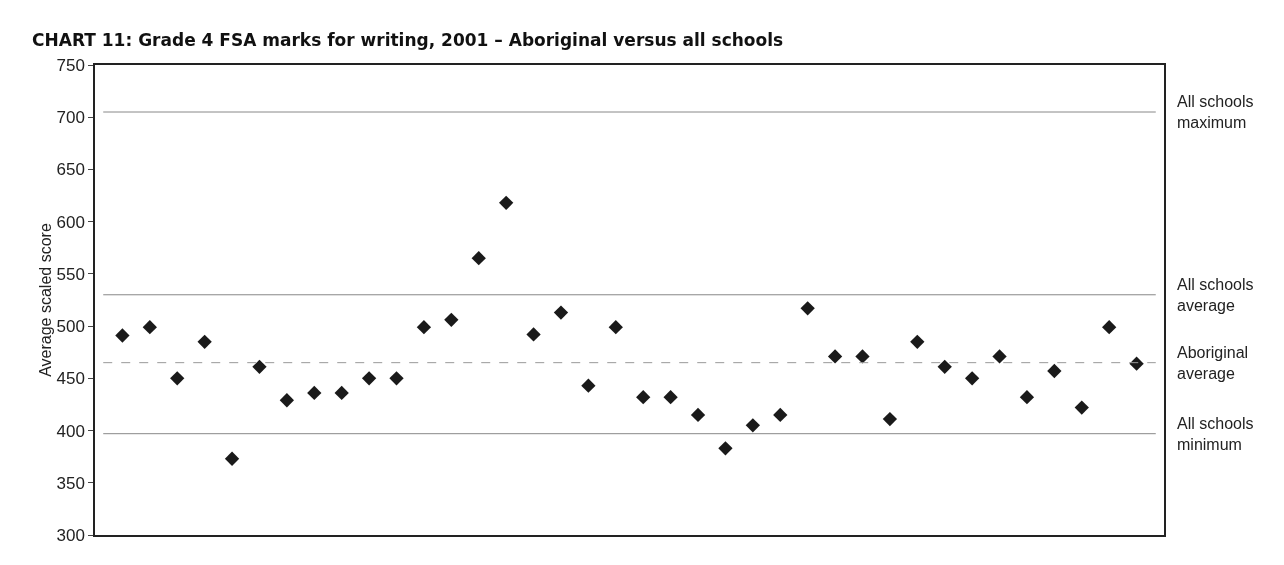  I want to click on y-tick-label: 300, so click(70, 535).